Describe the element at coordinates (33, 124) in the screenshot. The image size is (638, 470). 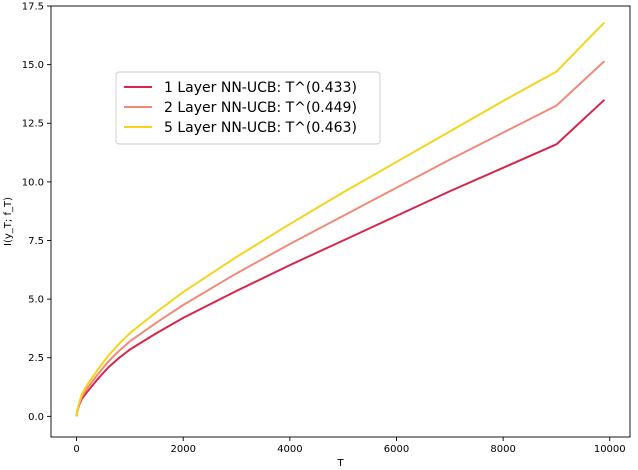
I see `y-tick-label: 12.5` at that location.